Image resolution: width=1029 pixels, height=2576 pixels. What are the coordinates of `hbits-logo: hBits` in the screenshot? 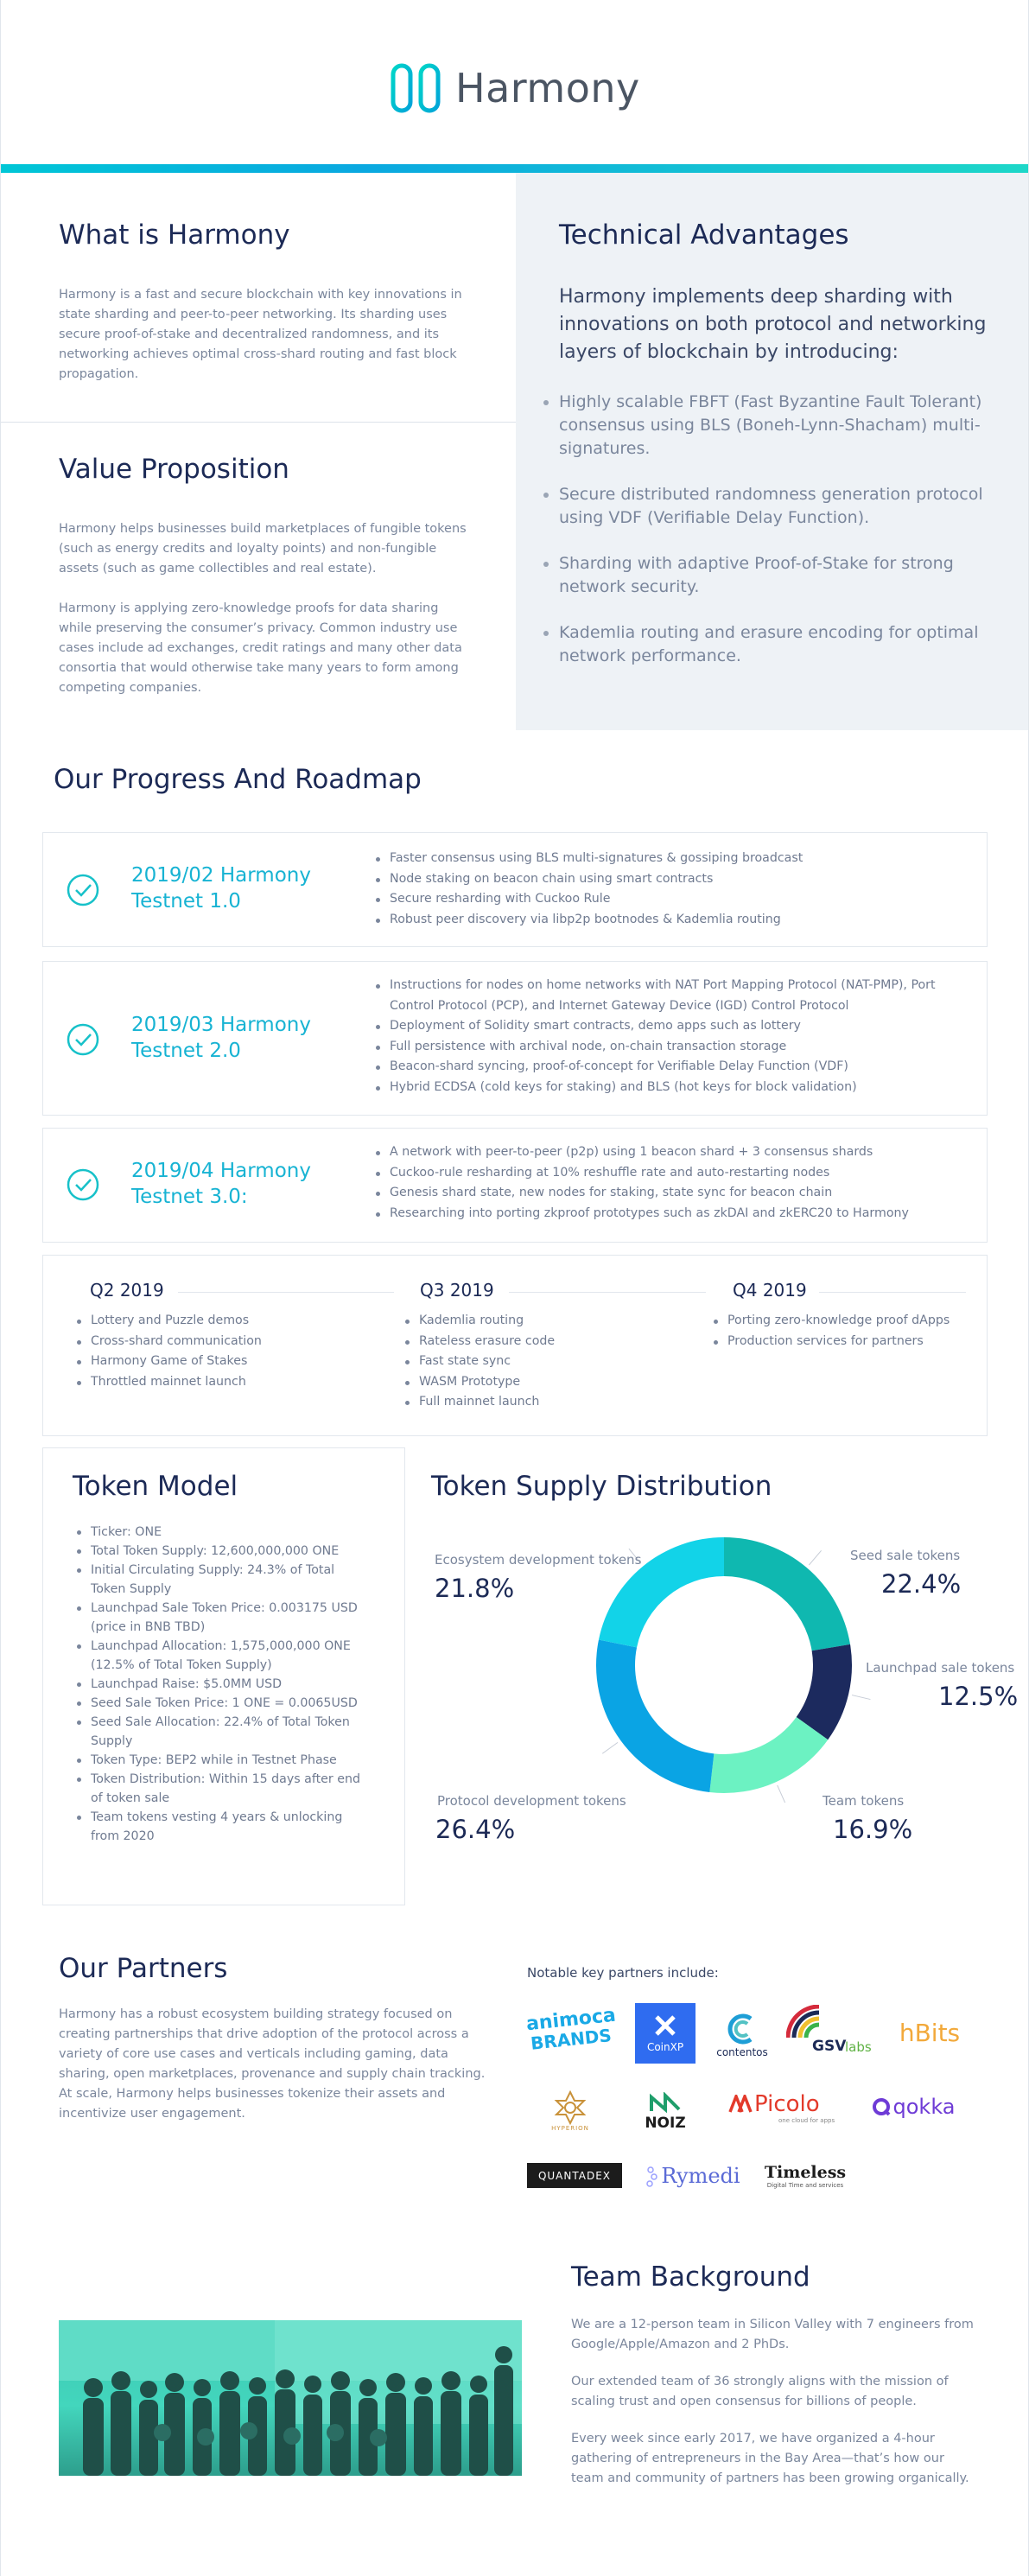 It's located at (929, 2033).